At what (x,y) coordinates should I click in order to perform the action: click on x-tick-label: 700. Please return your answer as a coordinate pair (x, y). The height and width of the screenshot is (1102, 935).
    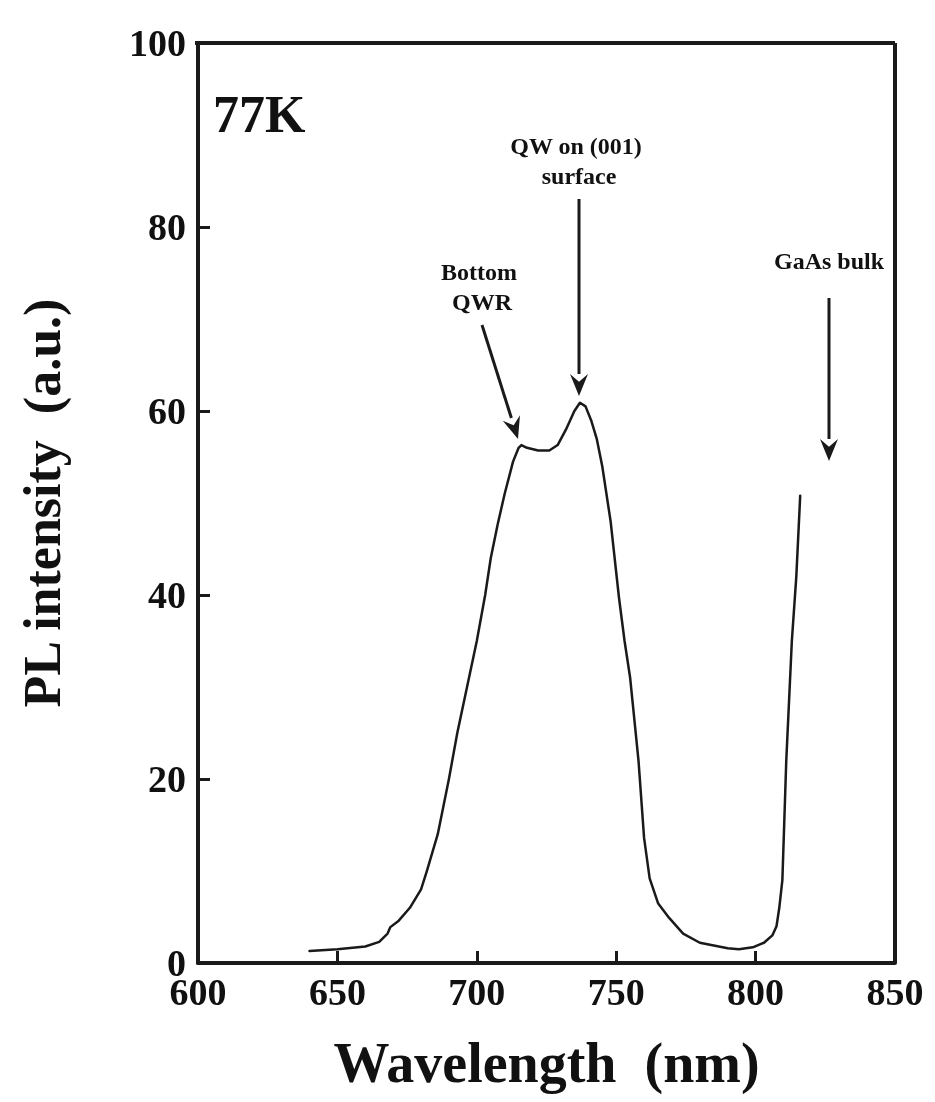
    Looking at the image, I should click on (477, 992).